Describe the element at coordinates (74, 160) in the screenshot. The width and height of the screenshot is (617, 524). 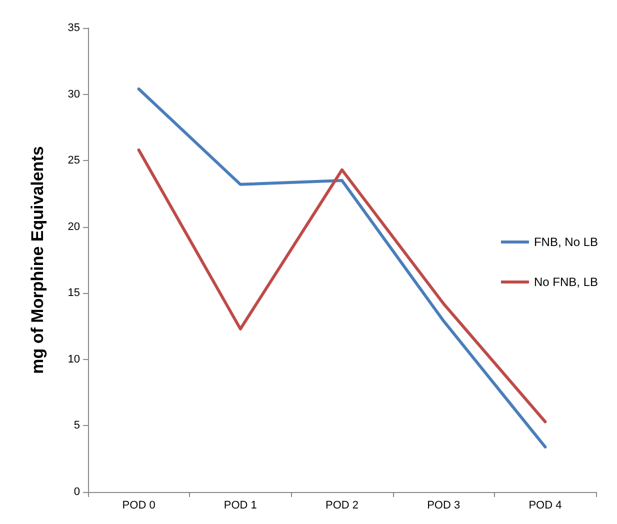
I see `y-tick-label: 25` at that location.